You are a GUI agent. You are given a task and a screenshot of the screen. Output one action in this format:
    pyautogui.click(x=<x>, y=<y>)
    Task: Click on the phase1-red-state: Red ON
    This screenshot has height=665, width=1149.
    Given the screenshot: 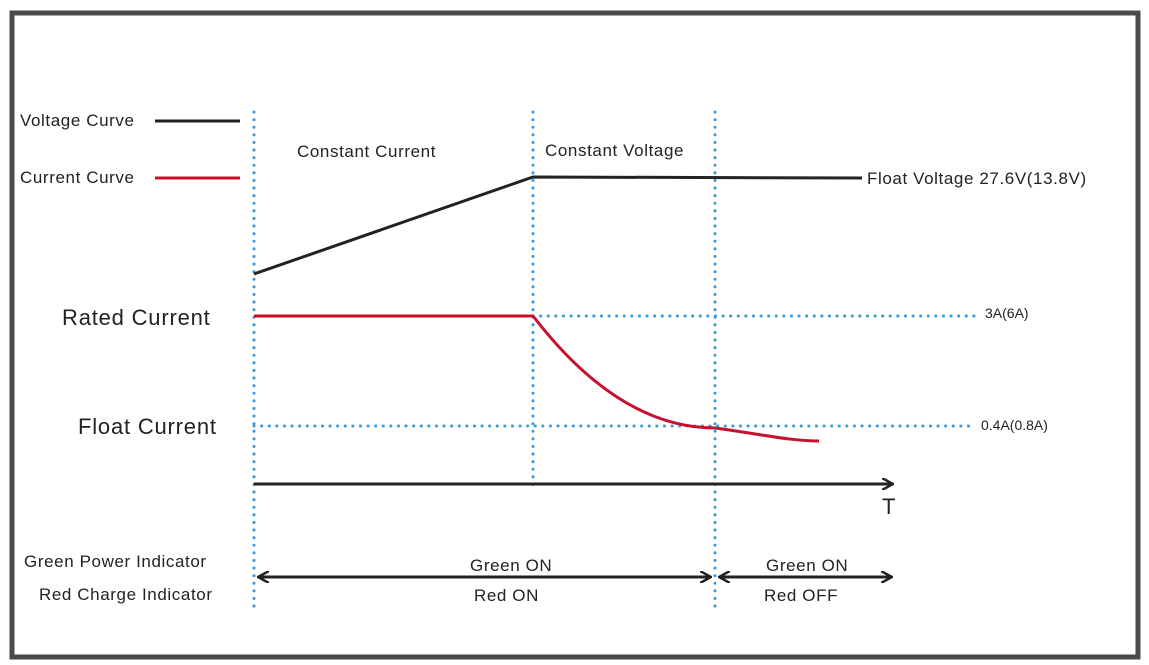 What is the action you would take?
    pyautogui.click(x=506, y=595)
    